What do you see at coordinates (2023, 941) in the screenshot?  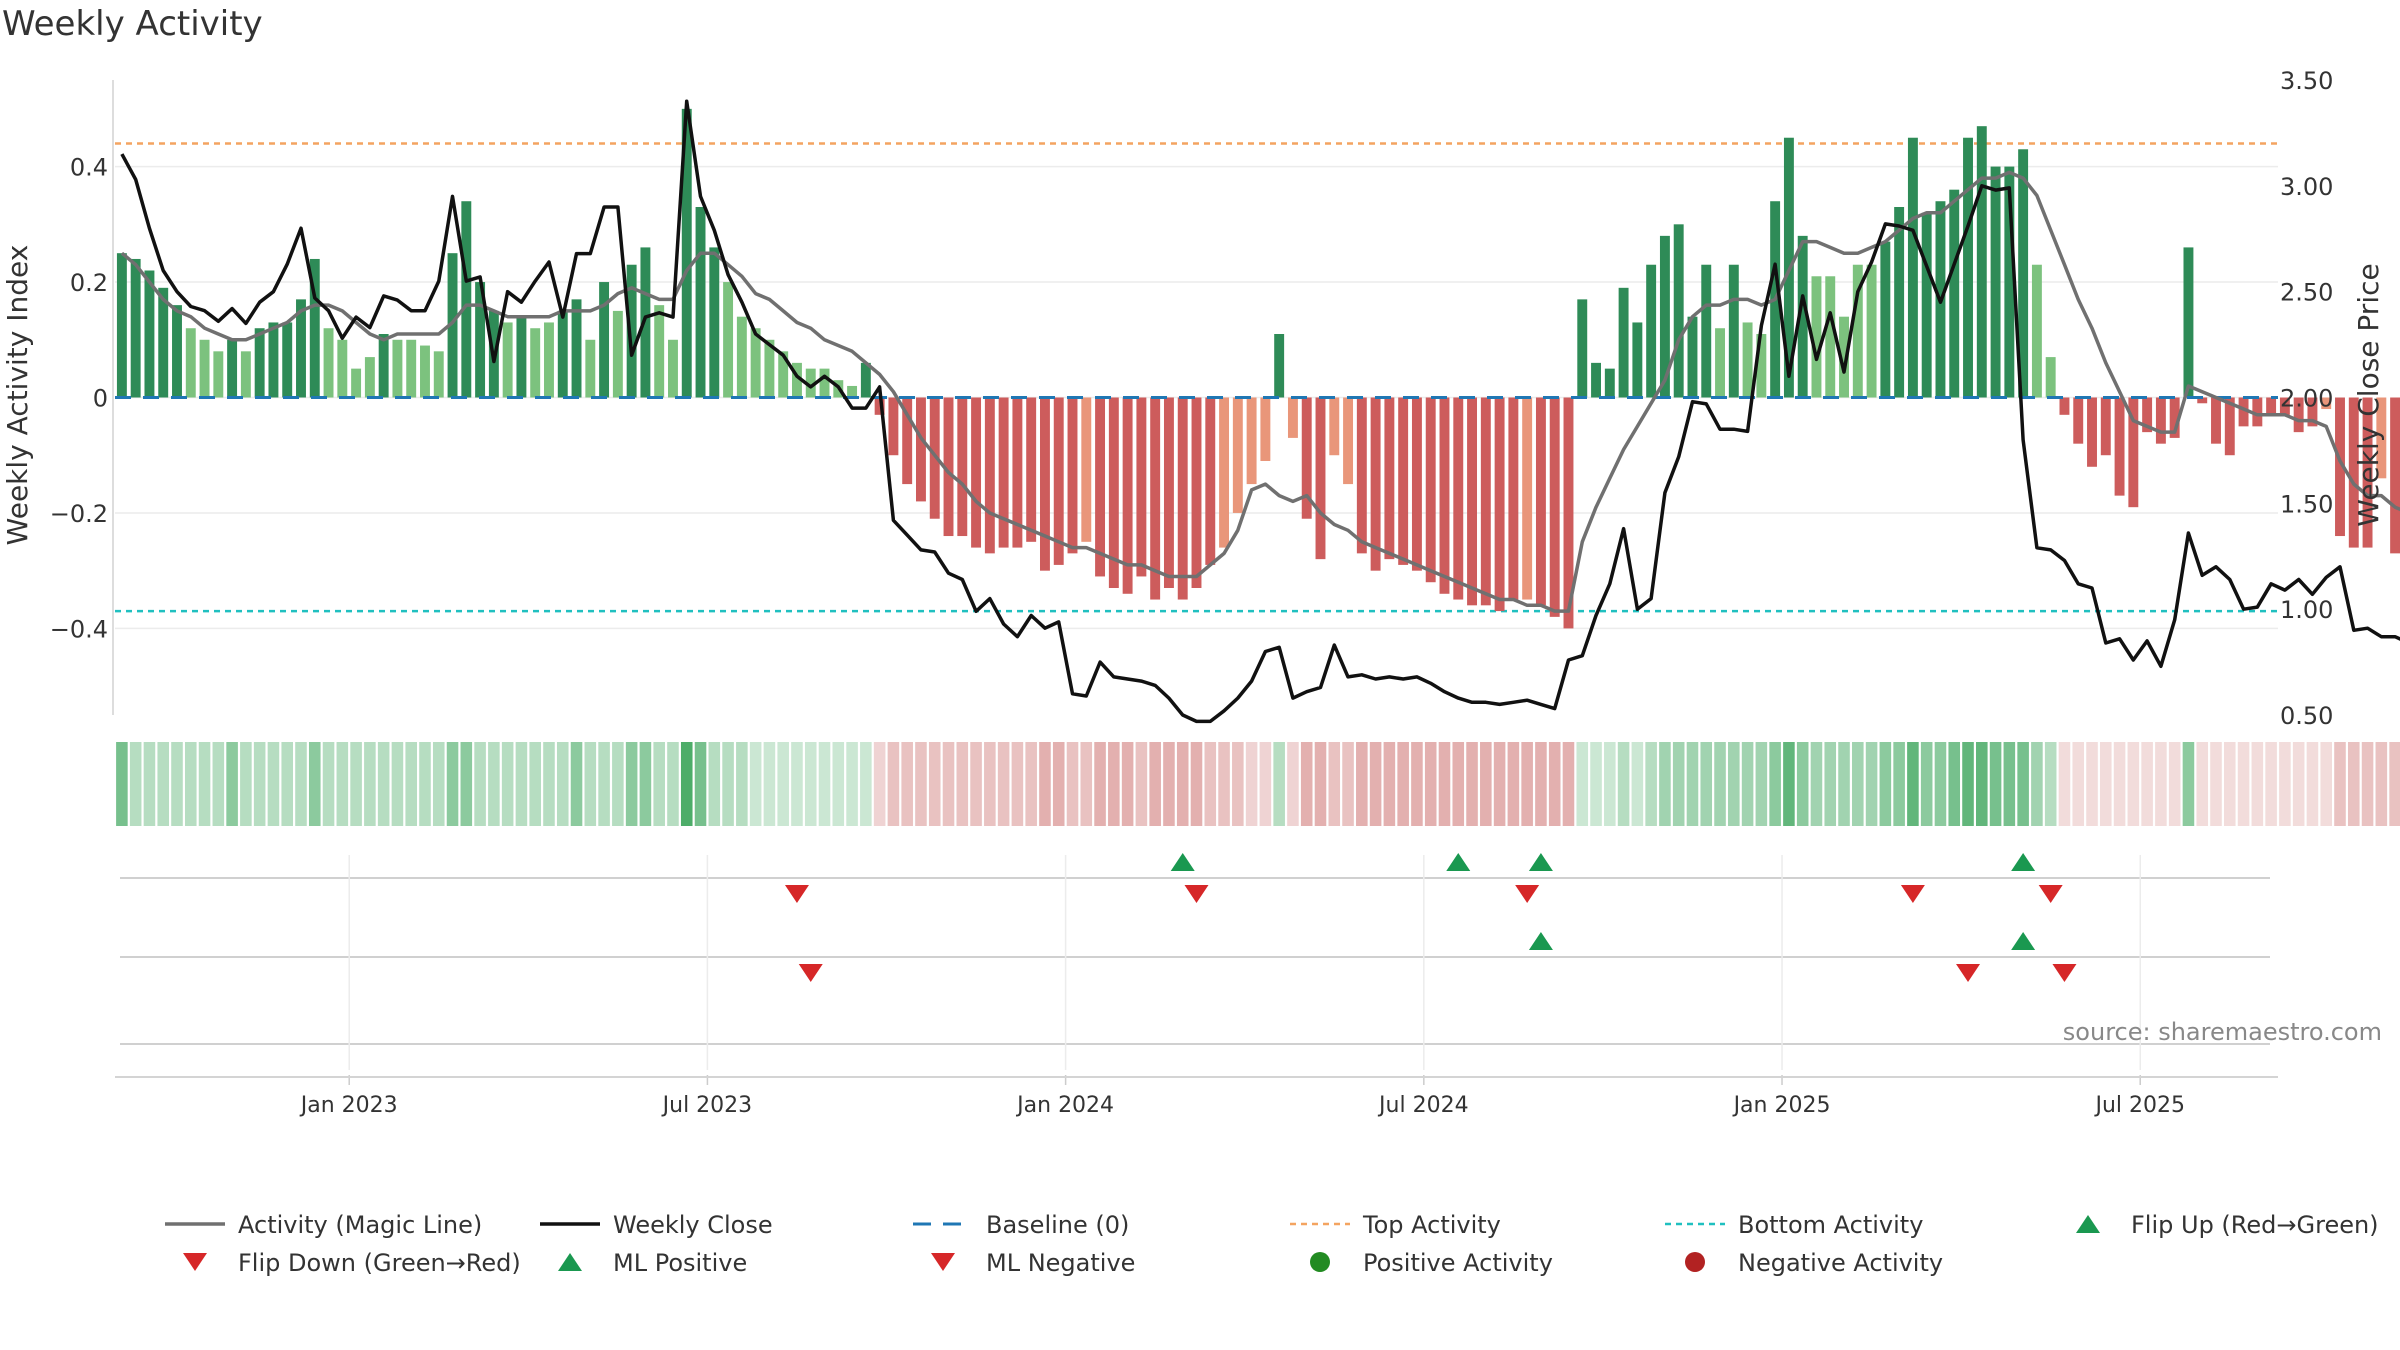 I see `ml-positive-marker` at bounding box center [2023, 941].